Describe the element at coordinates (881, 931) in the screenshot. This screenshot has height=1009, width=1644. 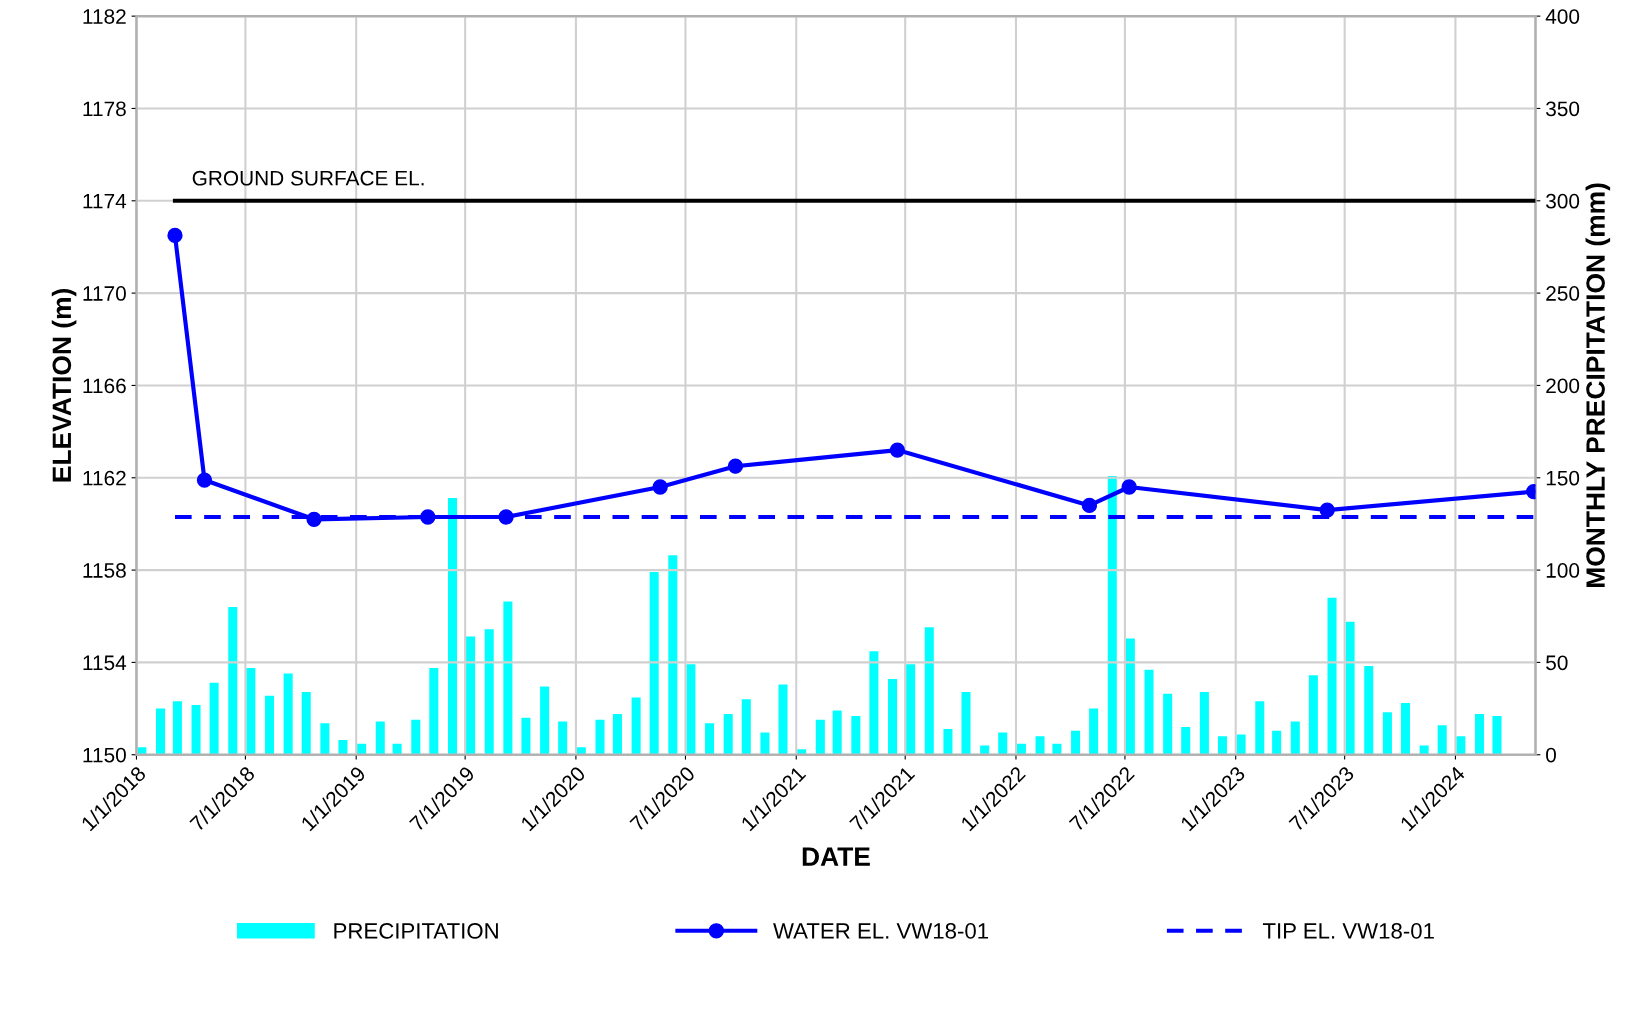
I see `legend-label: WATER EL. VW18-01` at that location.